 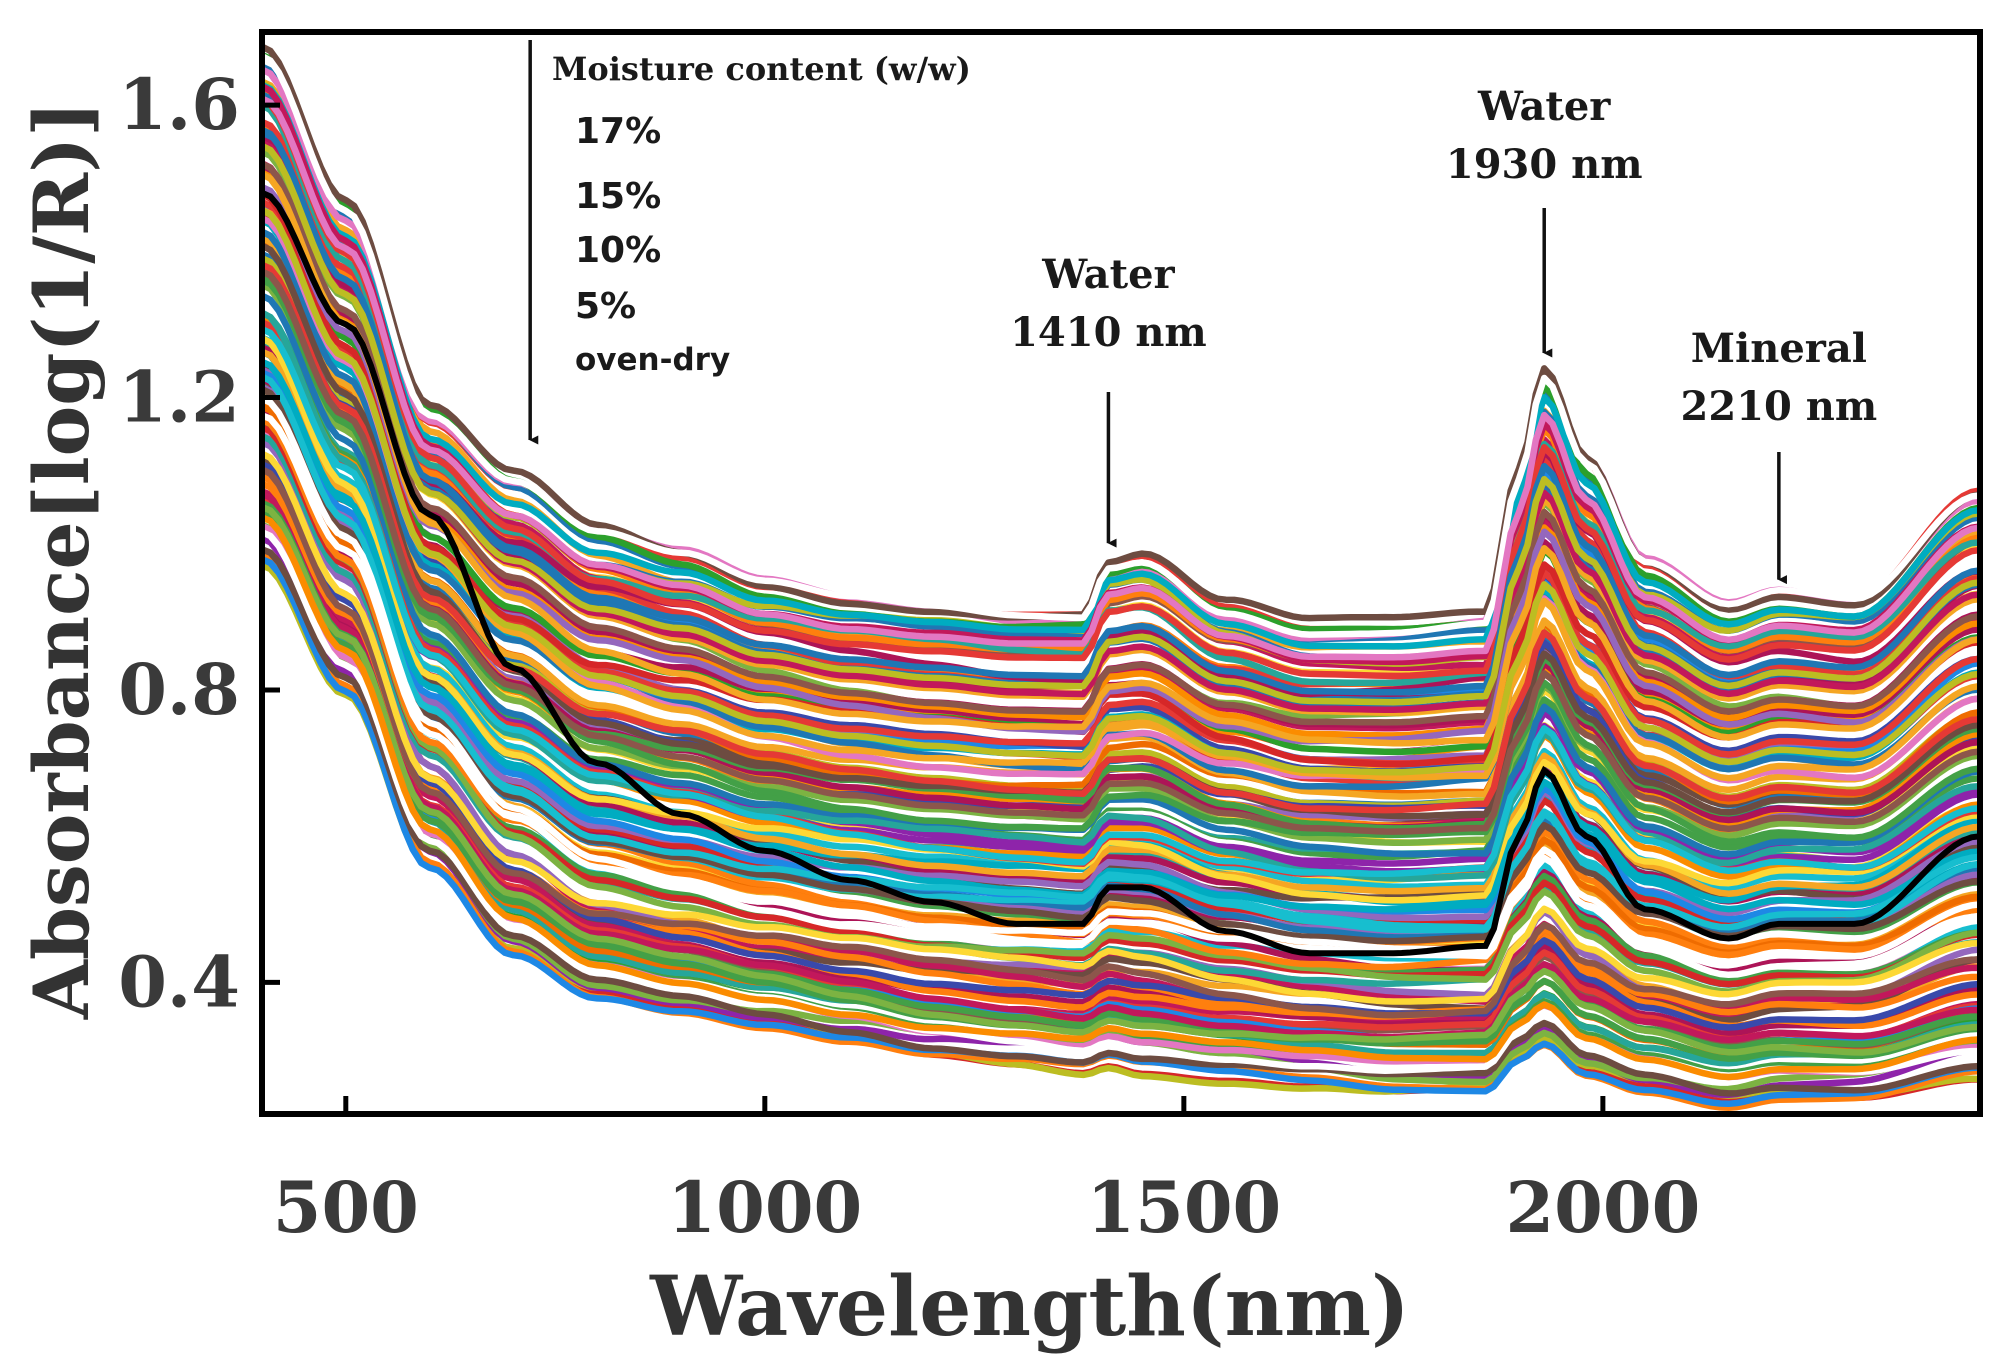 I want to click on y-axis-title: Absorbance[log(1/R)], so click(x=61, y=560).